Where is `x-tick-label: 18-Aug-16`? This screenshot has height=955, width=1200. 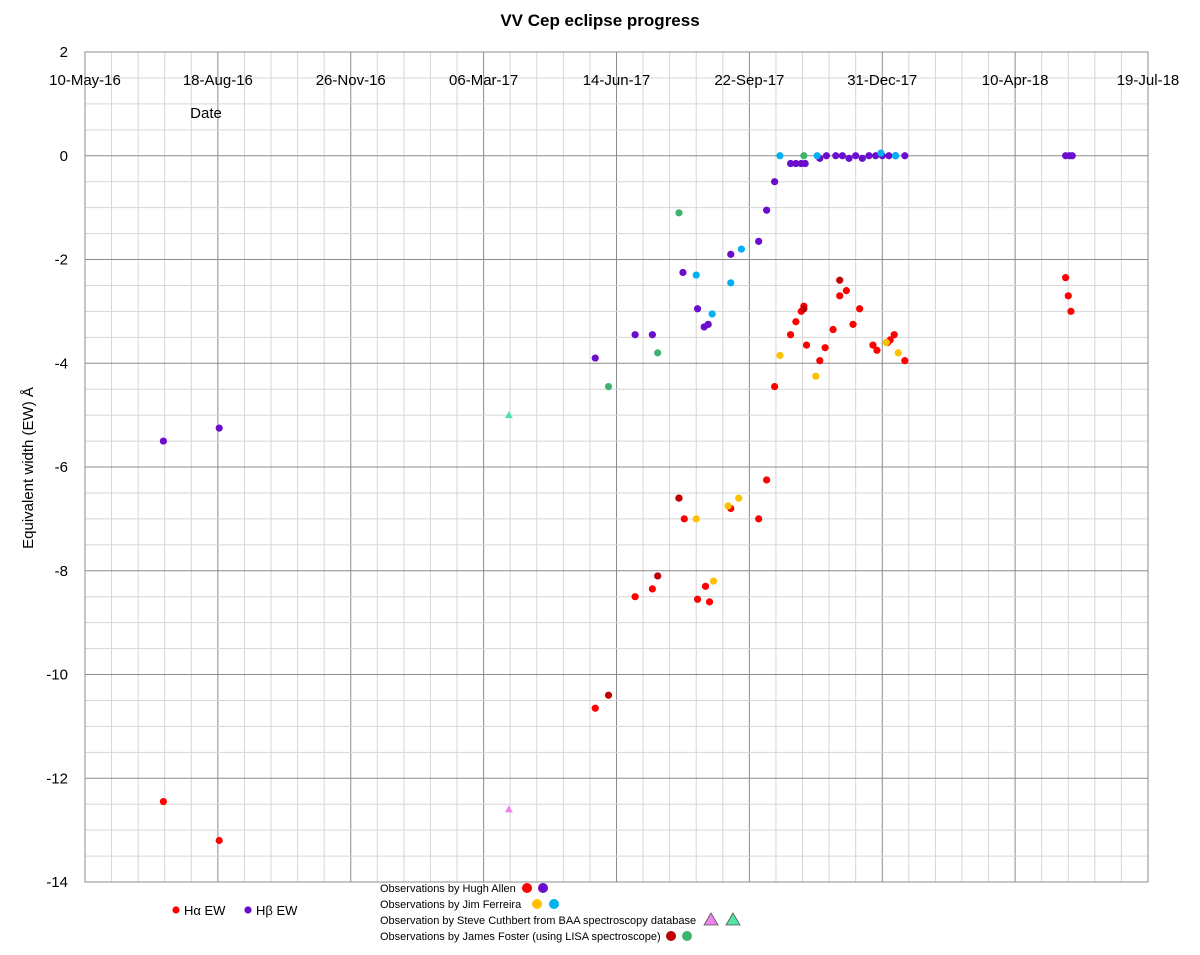
x-tick-label: 18-Aug-16 is located at coordinates (218, 80).